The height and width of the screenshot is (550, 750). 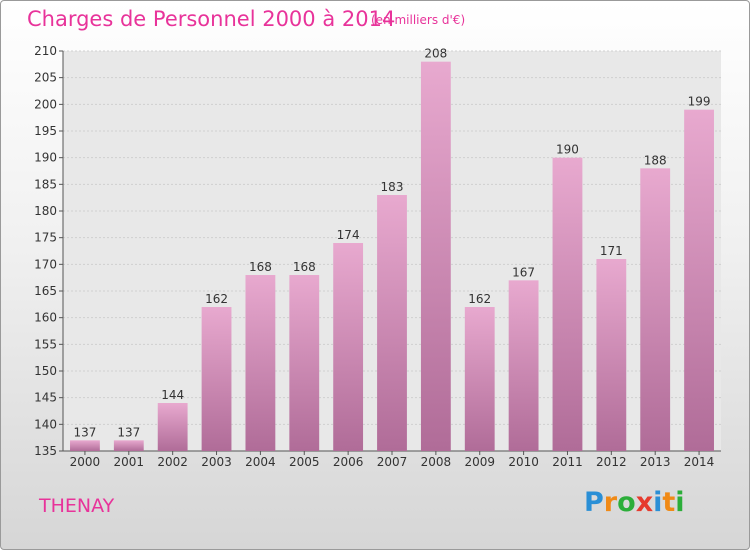 I want to click on data-label-2010: 167, so click(x=523, y=272).